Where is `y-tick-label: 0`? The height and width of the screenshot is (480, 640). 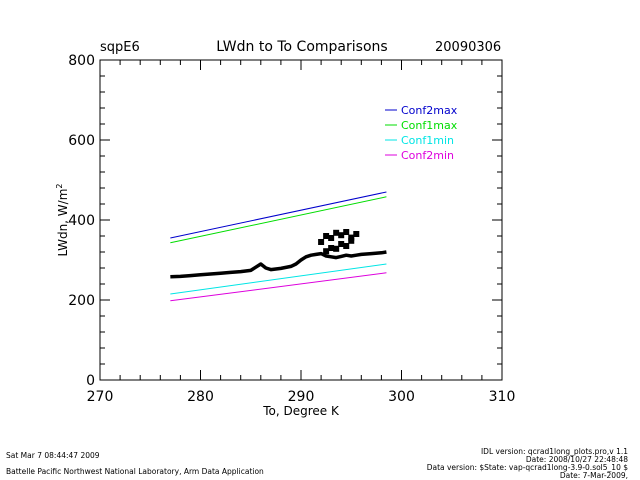 y-tick-label: 0 is located at coordinates (90, 381).